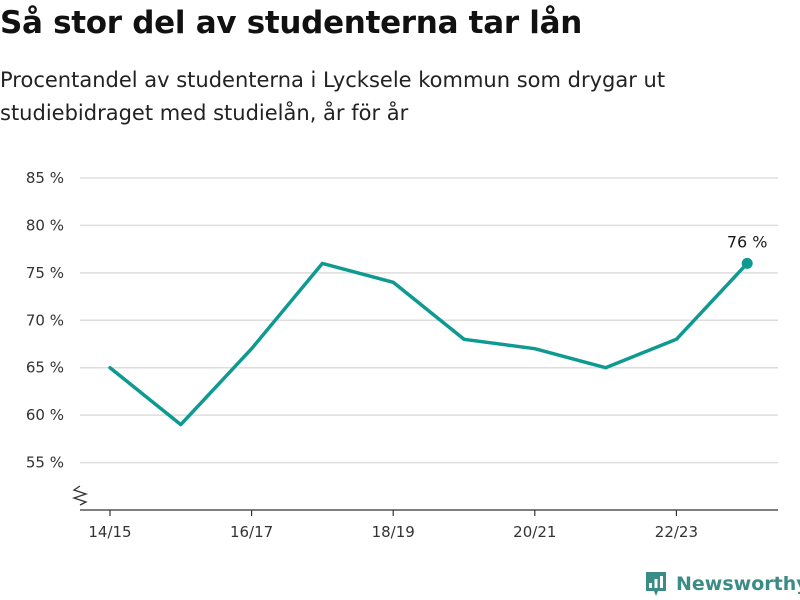  Describe the element at coordinates (80, 495) in the screenshot. I see `axis-break-icon` at that location.